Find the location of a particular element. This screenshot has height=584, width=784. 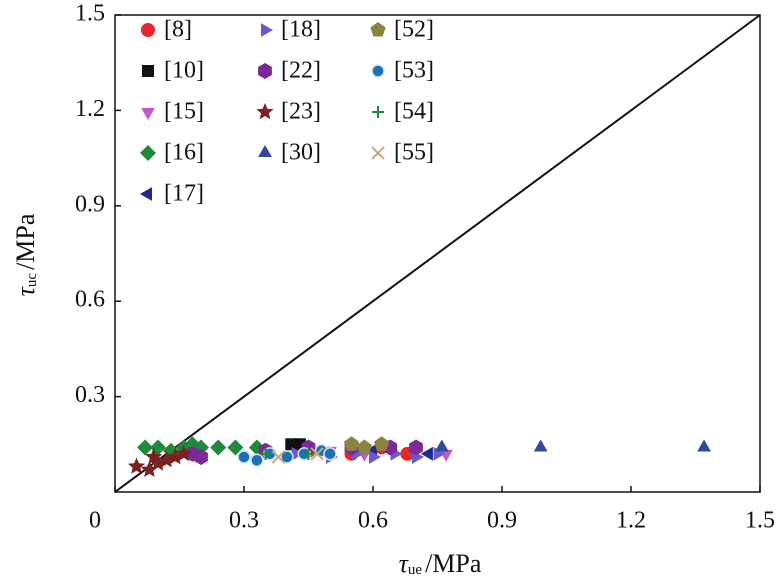

legend-label: [16] is located at coordinates (184, 153).